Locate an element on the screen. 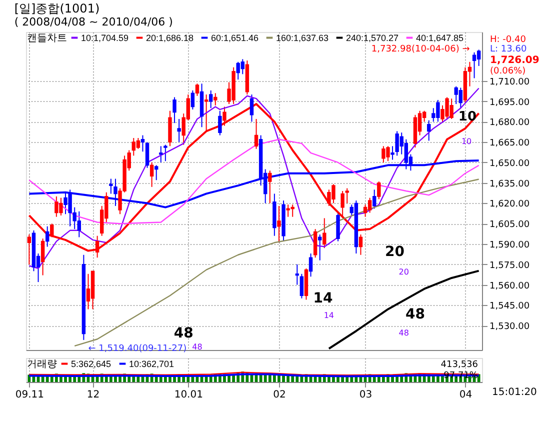  y-tick-label: 1,635.00 is located at coordinates (510, 184).